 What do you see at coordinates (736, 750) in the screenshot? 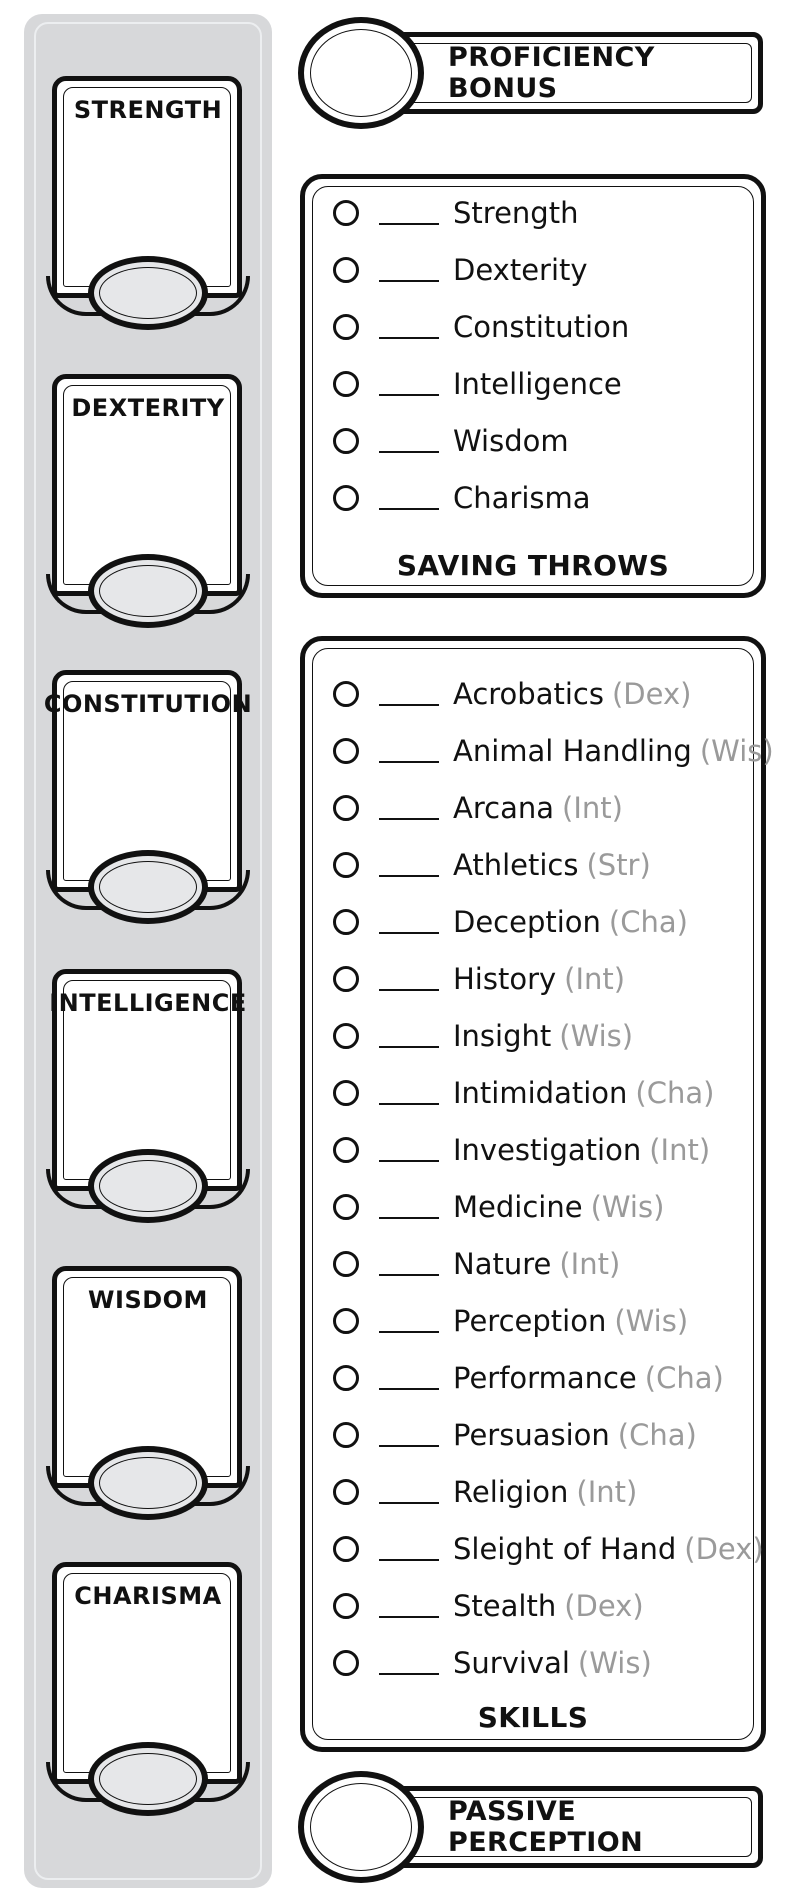
I see `skill-ability: (Wis)` at bounding box center [736, 750].